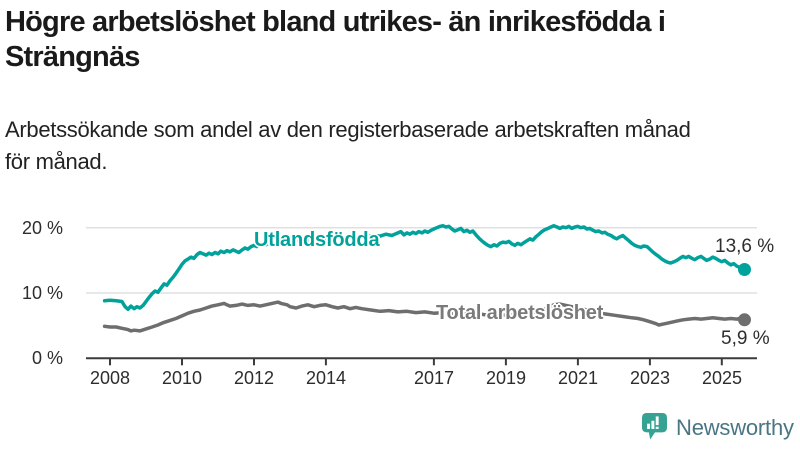  I want to click on y-axis-label: 20 %, so click(42, 228).